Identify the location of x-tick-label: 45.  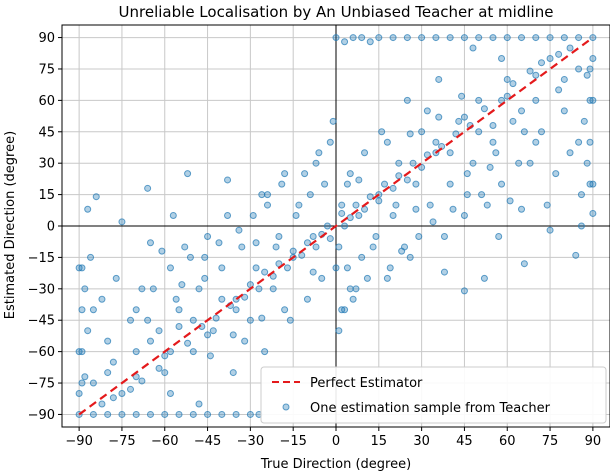
(464, 441).